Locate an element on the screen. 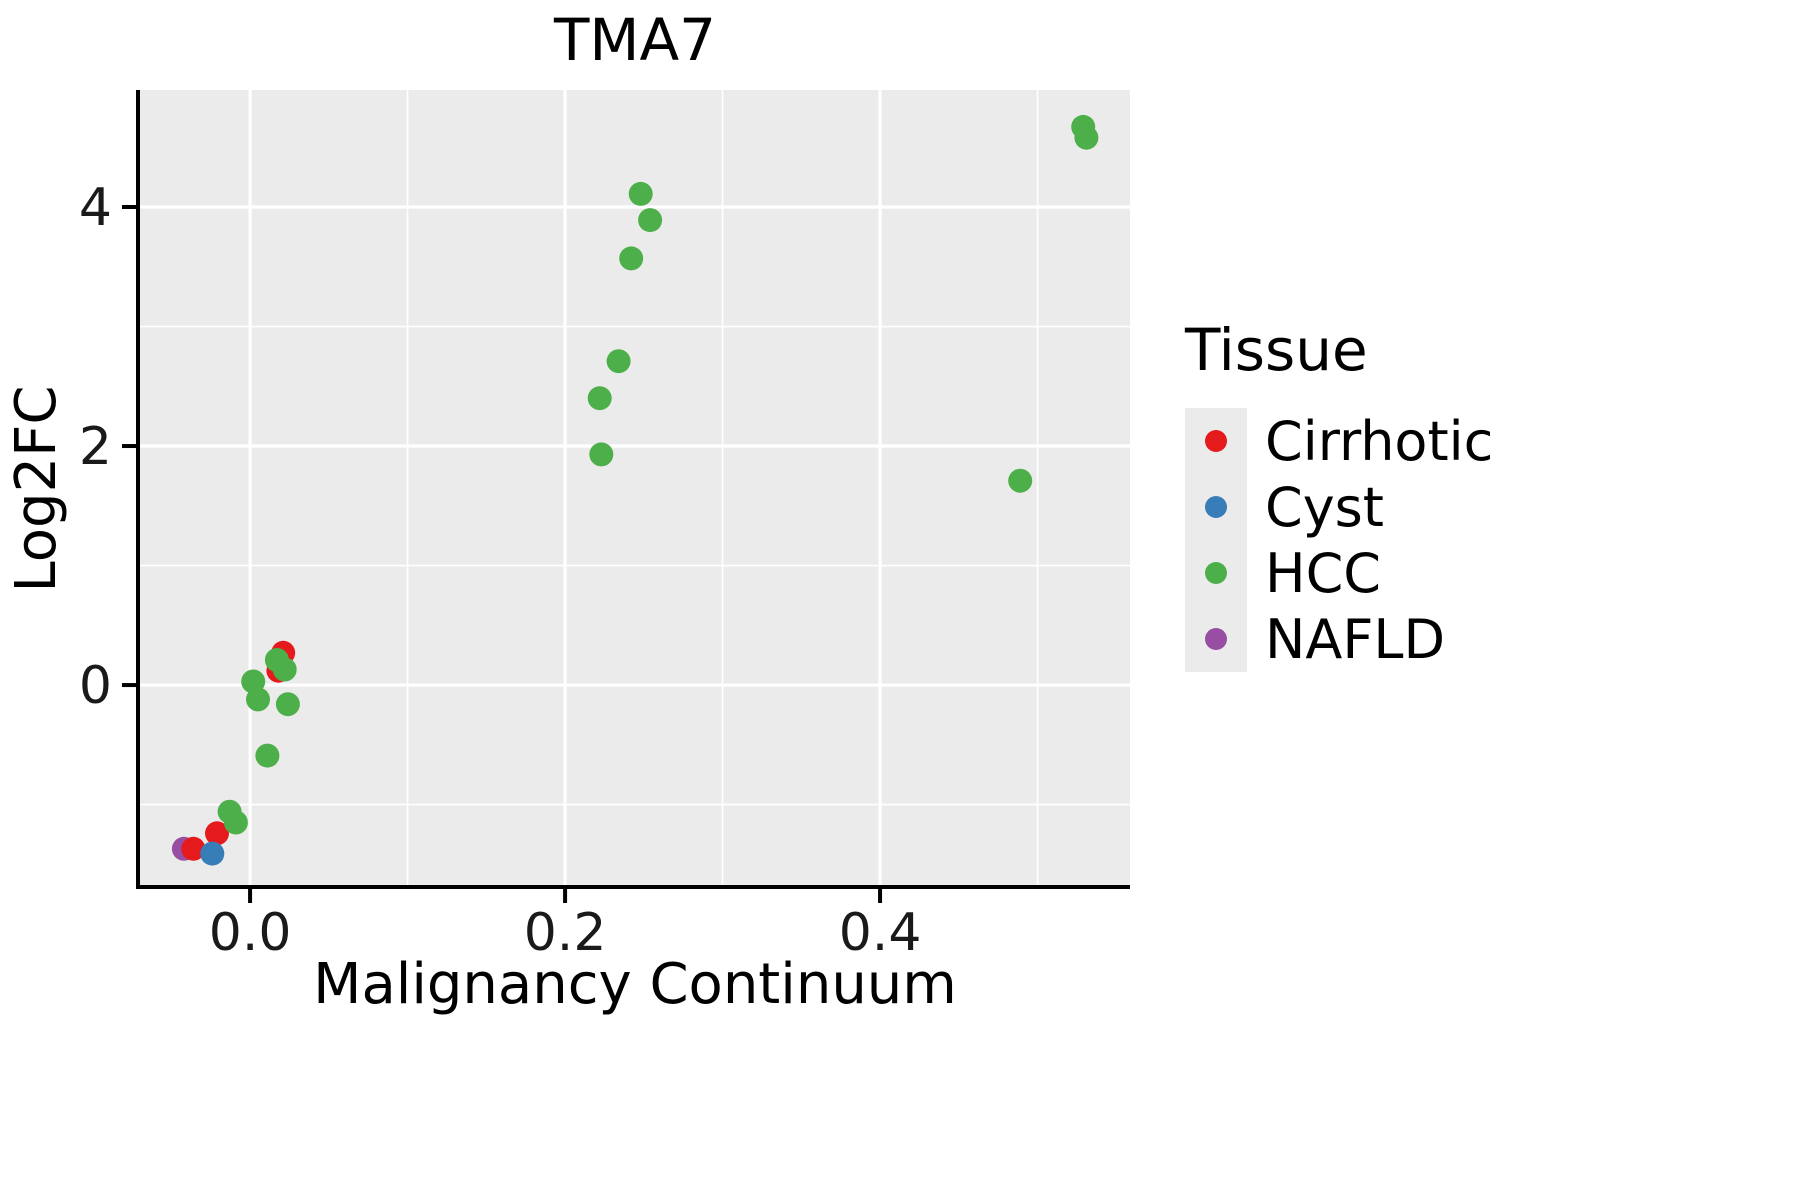 The height and width of the screenshot is (1200, 1800). legend-item-cirrhotic: Cirrhotic is located at coordinates (1339, 441).